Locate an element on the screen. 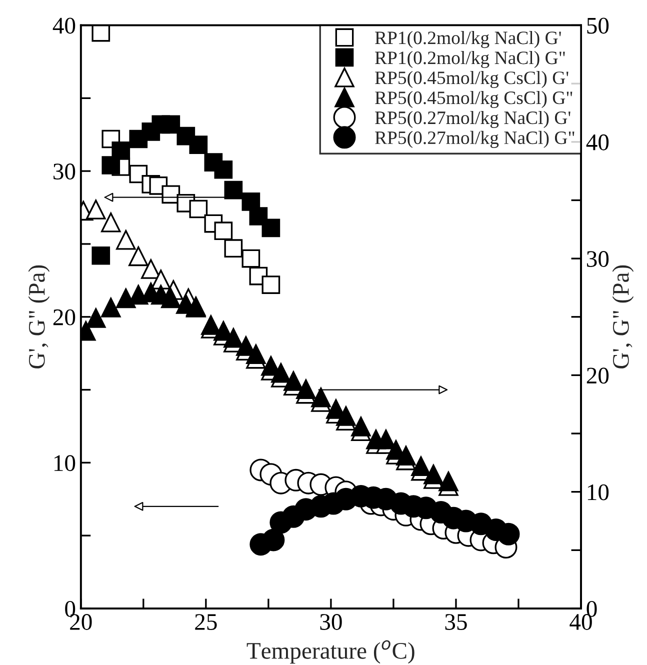 This screenshot has height=665, width=647. legend-label: RP5(0.27mol/kg NaCl) G' is located at coordinates (472, 119).